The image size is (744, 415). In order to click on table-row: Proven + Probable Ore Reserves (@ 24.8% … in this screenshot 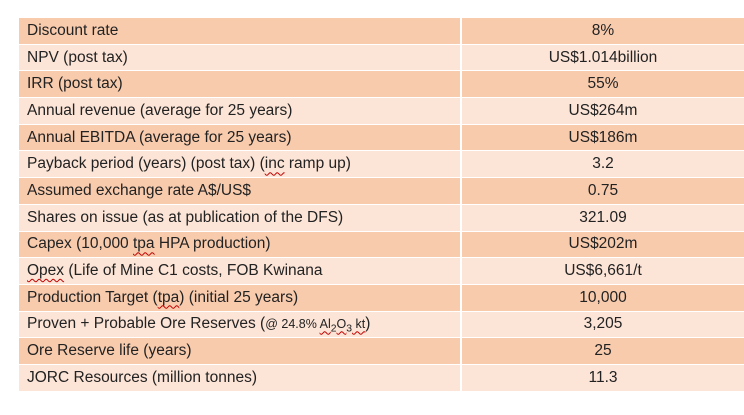, I will do `click(381, 325)`.